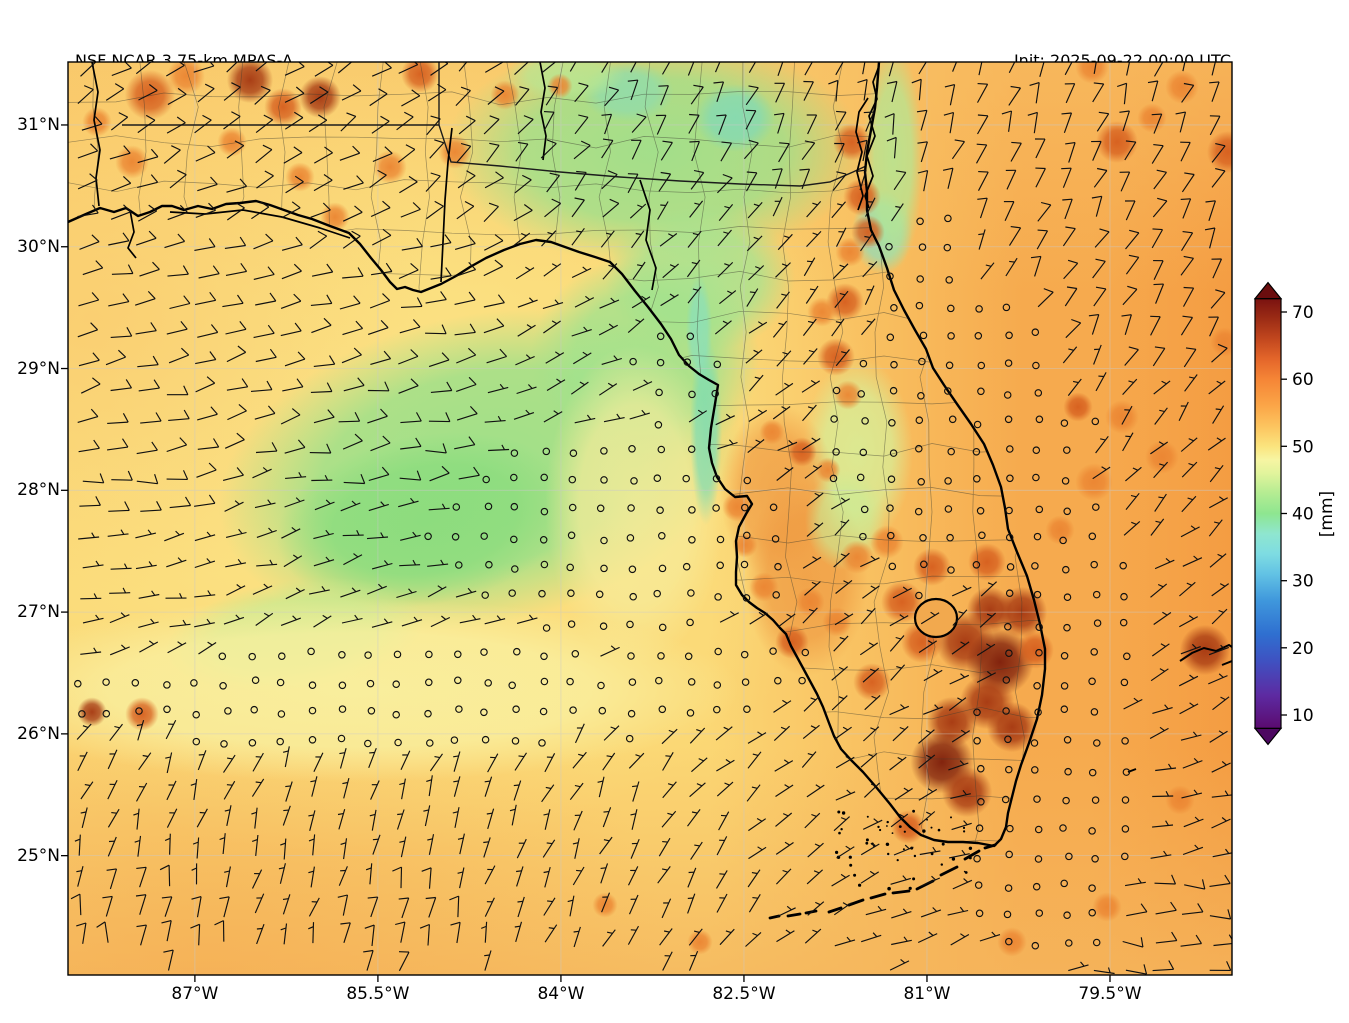  What do you see at coordinates (1110, 994) in the screenshot?
I see `x-tick-label: 79.5°W` at bounding box center [1110, 994].